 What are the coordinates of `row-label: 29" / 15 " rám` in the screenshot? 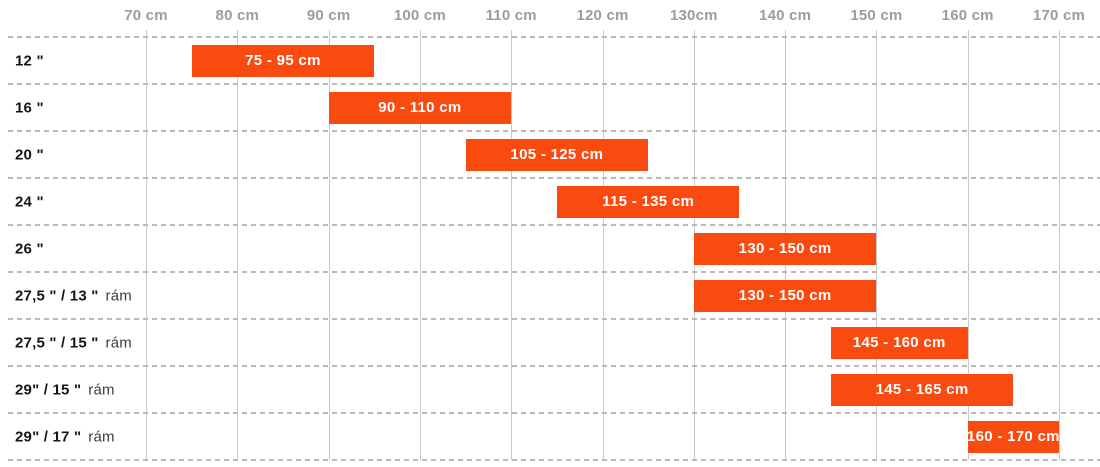 It's located at (65, 389).